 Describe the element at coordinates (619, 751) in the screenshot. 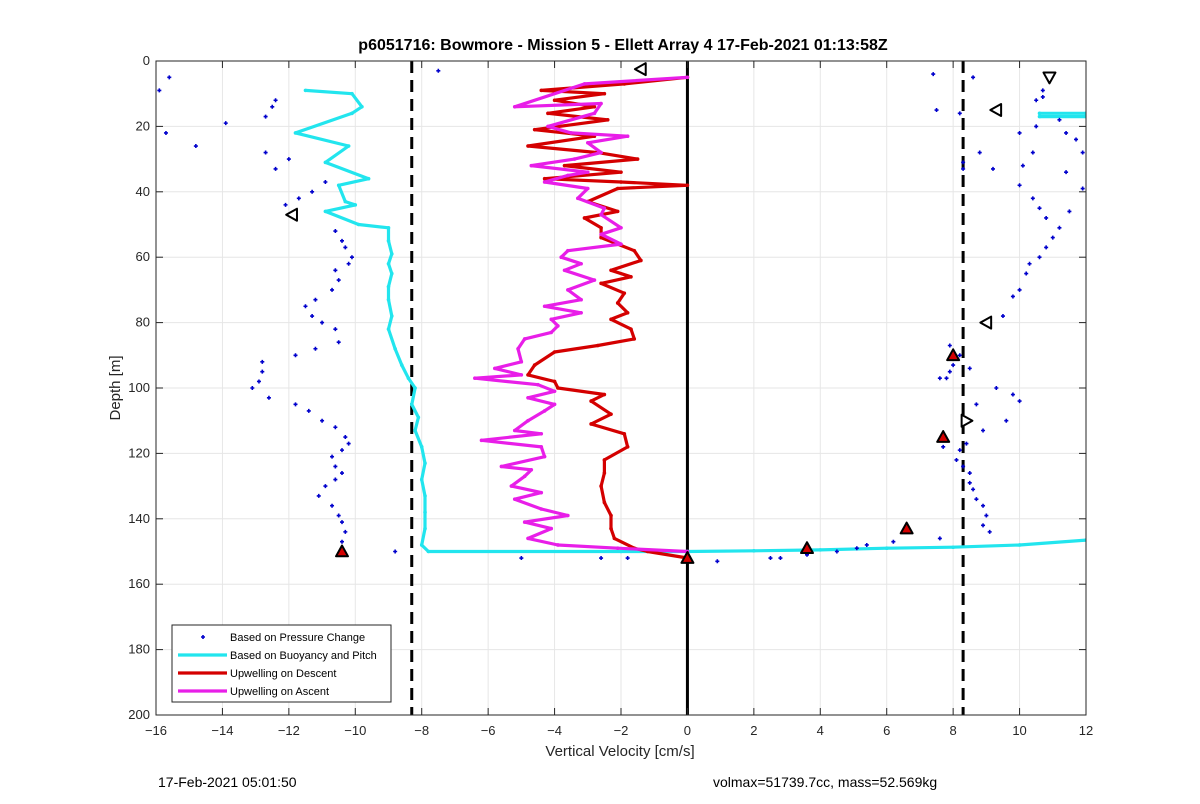

I see `x-axis-label: Vertical Velocity [cm/s]` at that location.